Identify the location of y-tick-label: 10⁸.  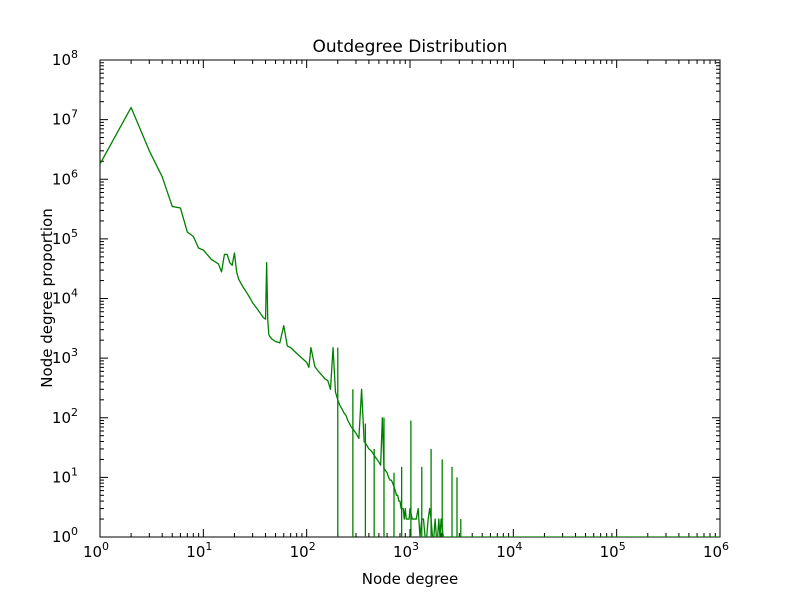
(65, 58).